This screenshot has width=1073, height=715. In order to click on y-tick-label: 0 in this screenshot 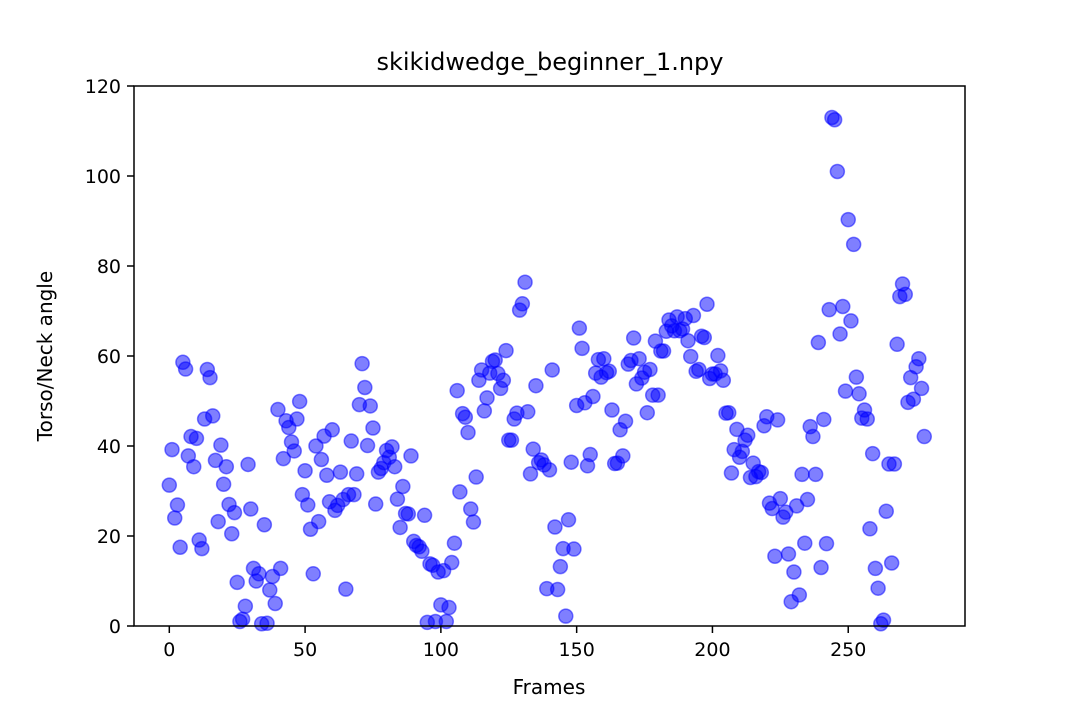, I will do `click(115, 627)`.